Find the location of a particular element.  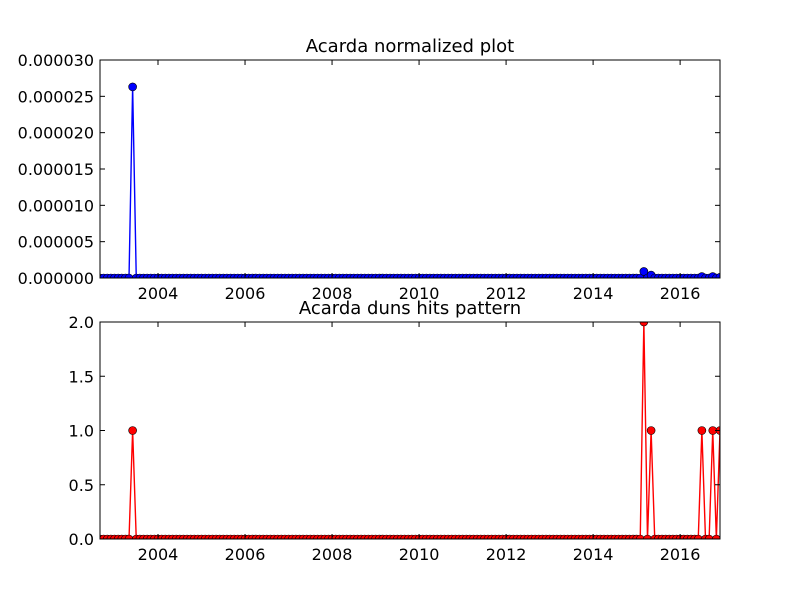

chart-title: Acarda duns hits pattern is located at coordinates (410, 308).